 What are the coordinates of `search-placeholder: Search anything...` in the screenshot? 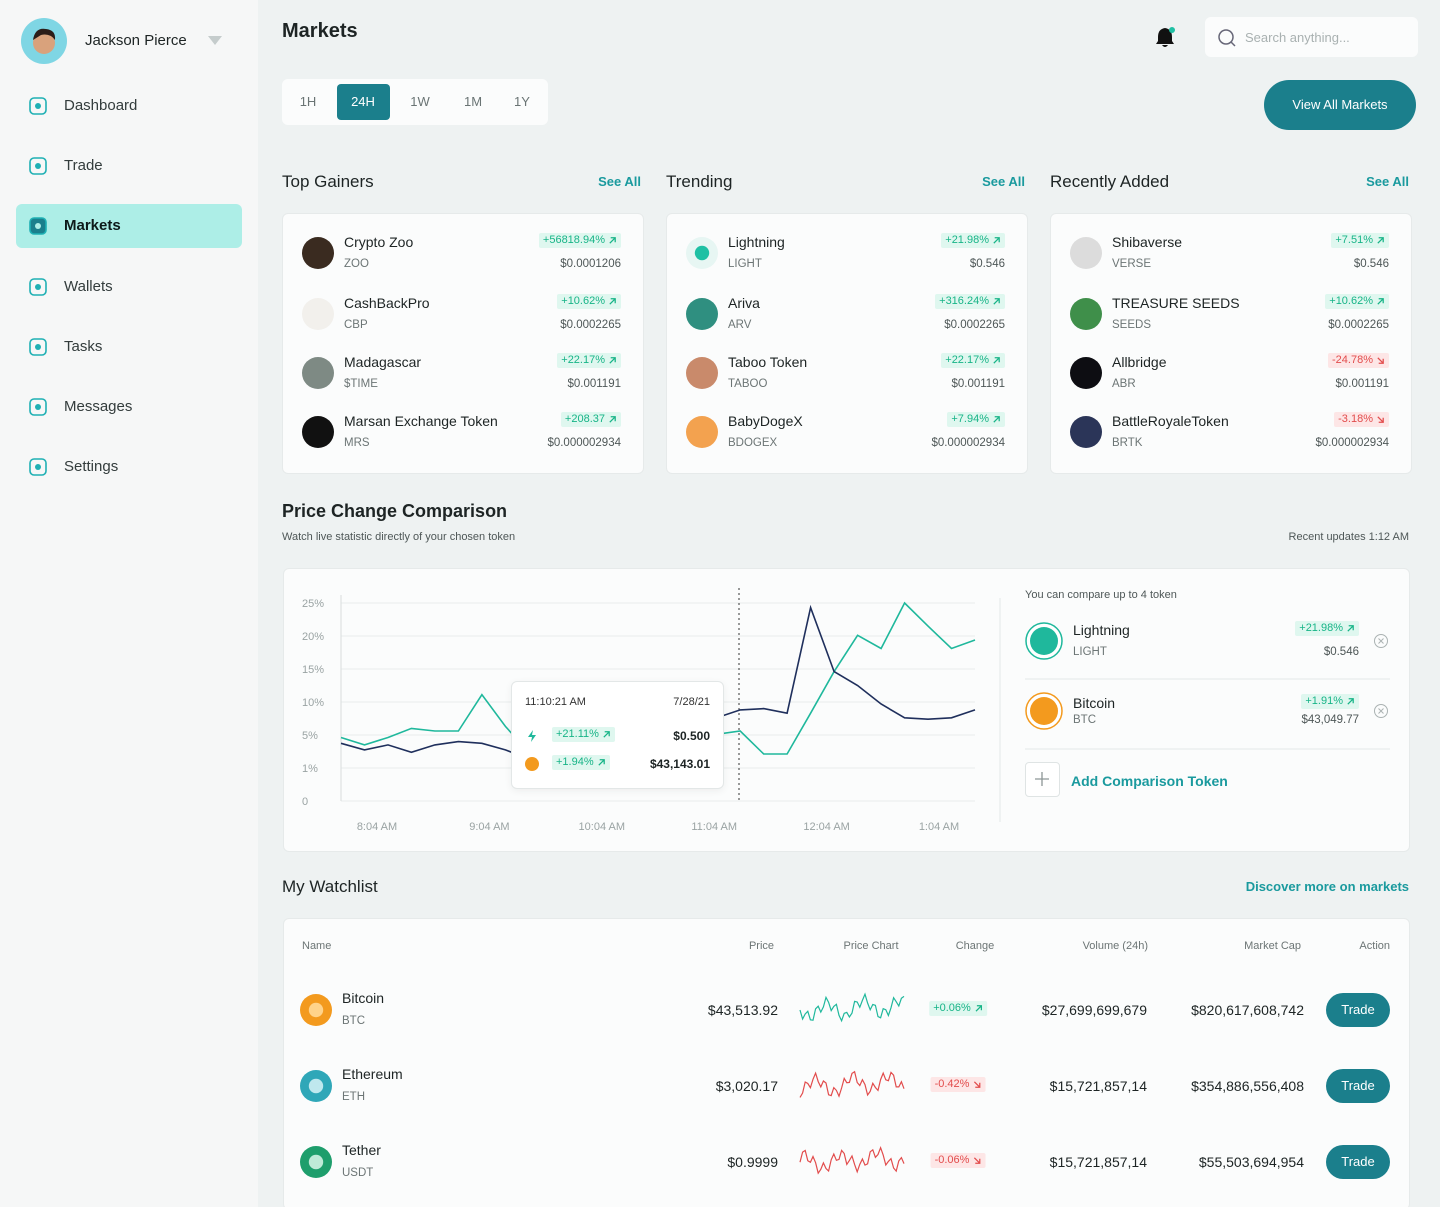 It's located at (1297, 38).